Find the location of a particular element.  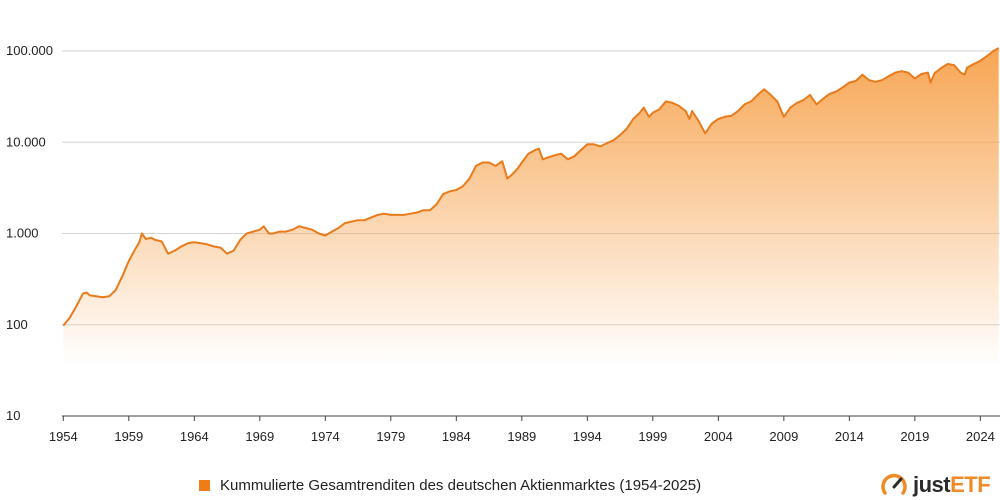

x-tick-label: 2014 is located at coordinates (849, 436).